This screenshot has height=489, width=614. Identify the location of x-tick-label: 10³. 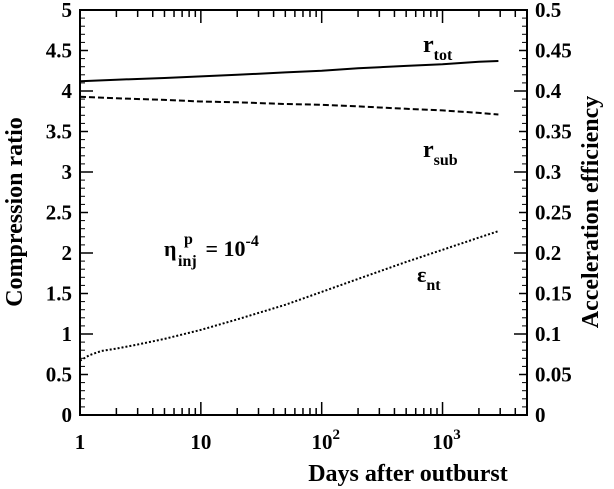
(446, 440).